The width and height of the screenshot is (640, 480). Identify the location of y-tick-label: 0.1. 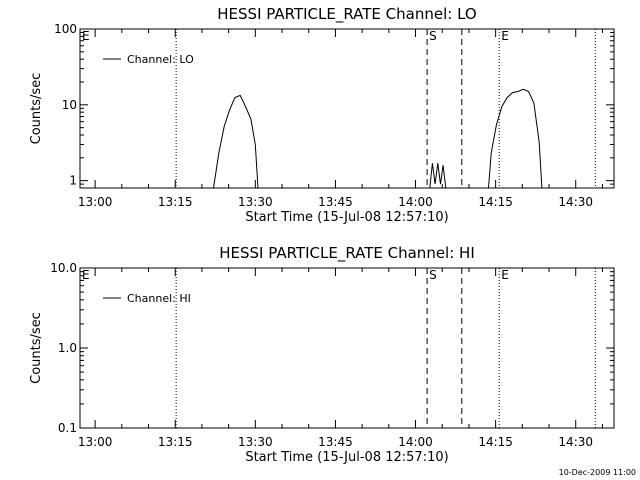
(67, 428).